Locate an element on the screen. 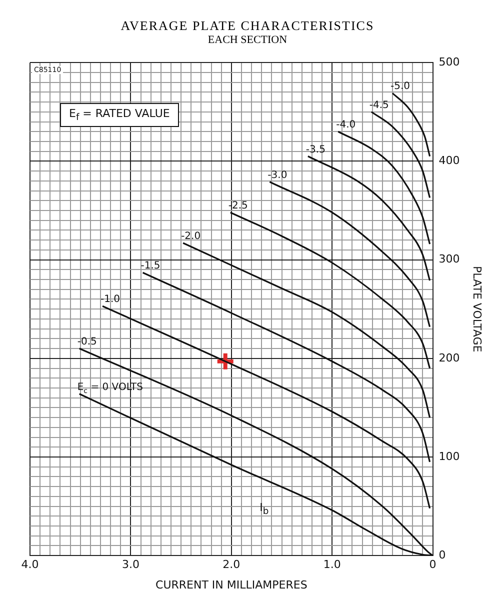 The height and width of the screenshot is (600, 495). series-label: -3.5 is located at coordinates (316, 150).